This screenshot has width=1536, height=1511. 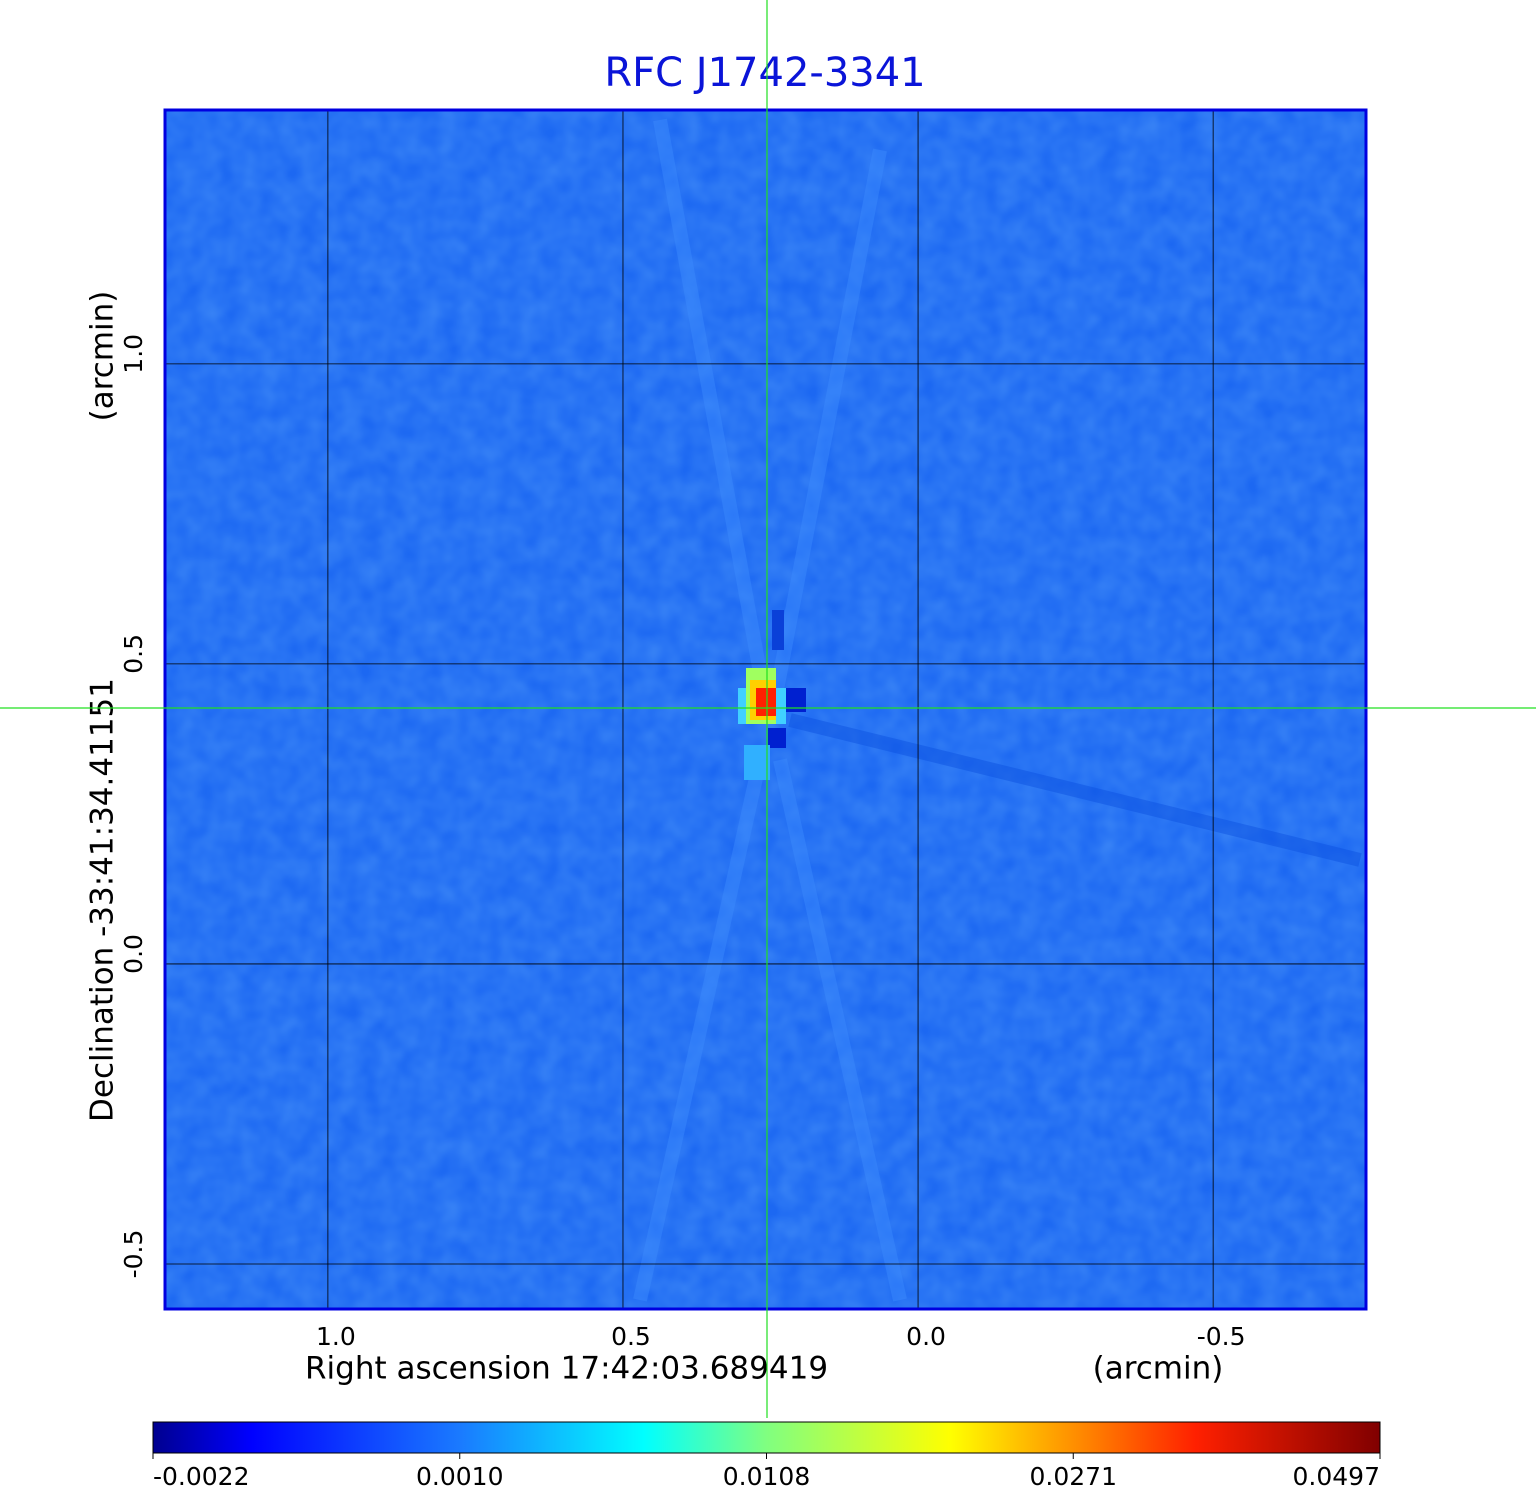 What do you see at coordinates (772, 695) in the screenshot?
I see `source` at bounding box center [772, 695].